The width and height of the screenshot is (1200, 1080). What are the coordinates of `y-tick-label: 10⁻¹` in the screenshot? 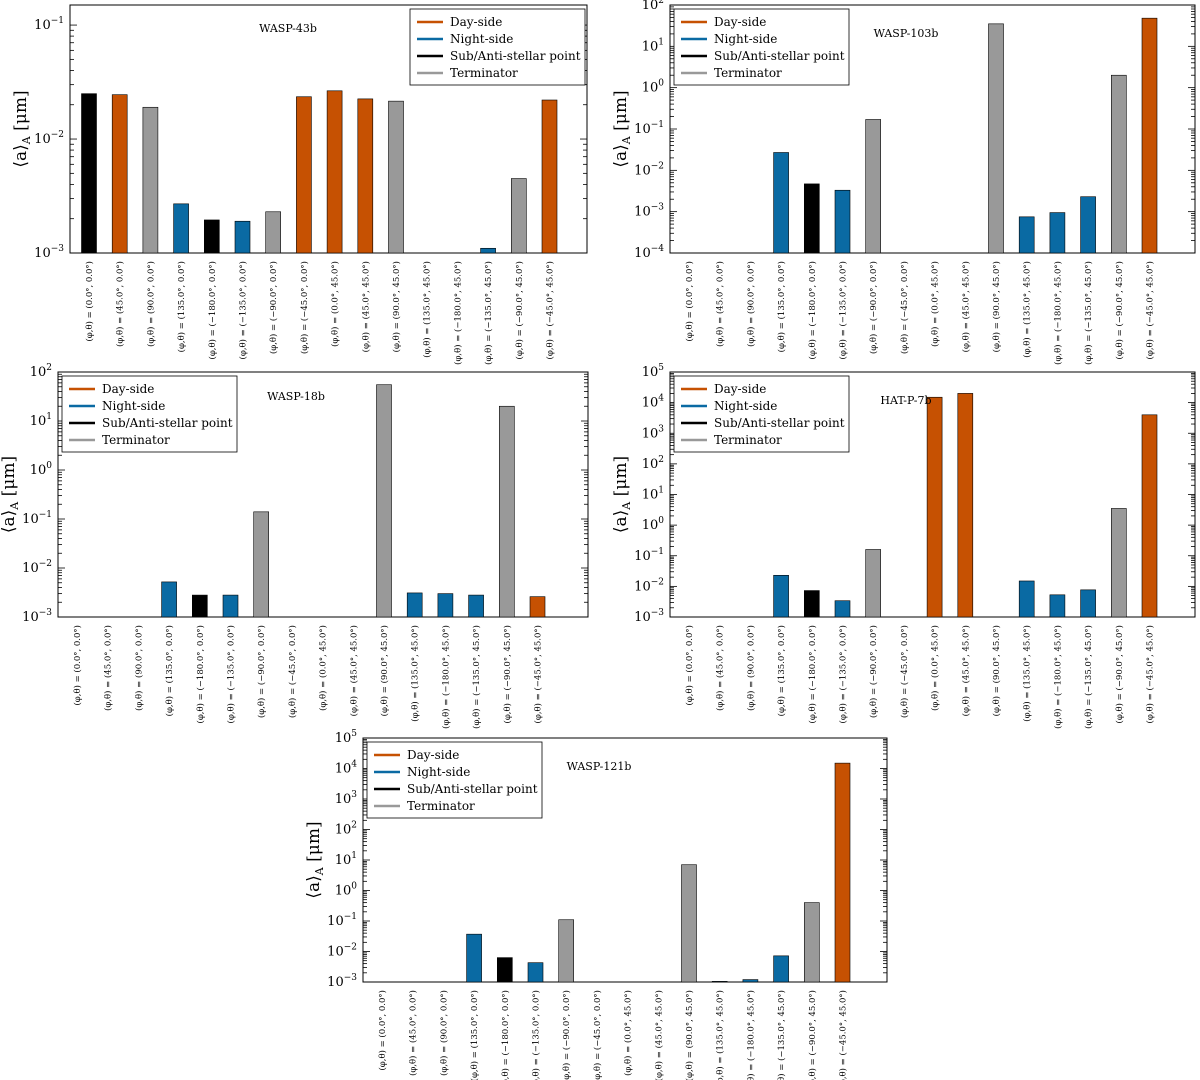 It's located at (649, 128).